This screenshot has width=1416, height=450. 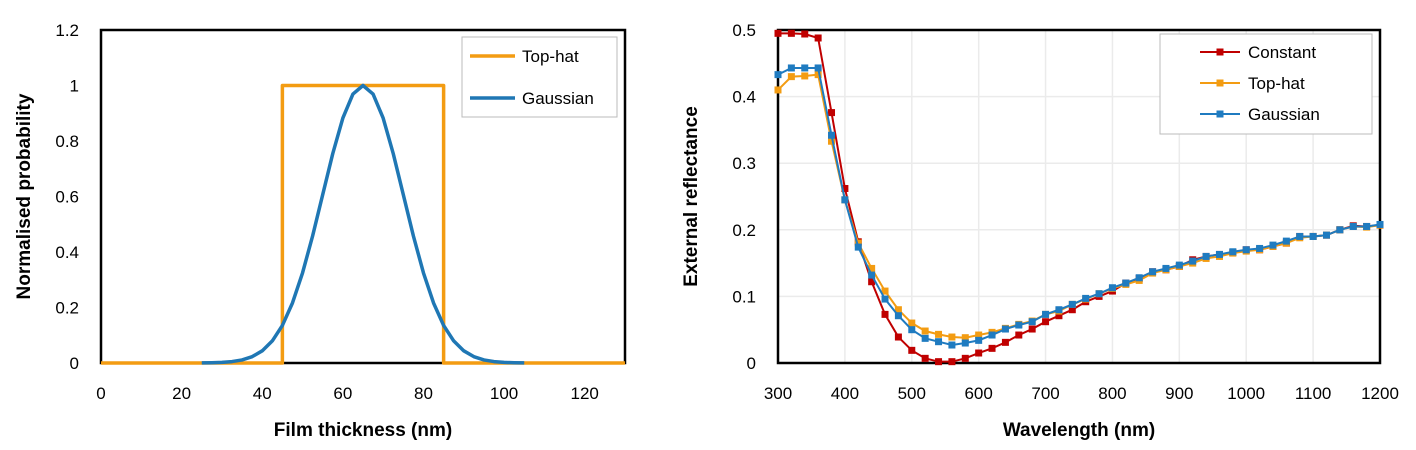 What do you see at coordinates (1282, 52) in the screenshot?
I see `legend-label: Constant` at bounding box center [1282, 52].